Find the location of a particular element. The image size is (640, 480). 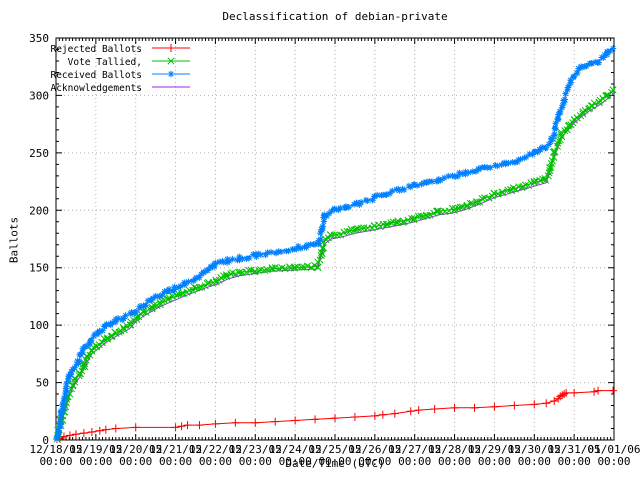

x-tick-date: 12/22/05 is located at coordinates (215, 449).